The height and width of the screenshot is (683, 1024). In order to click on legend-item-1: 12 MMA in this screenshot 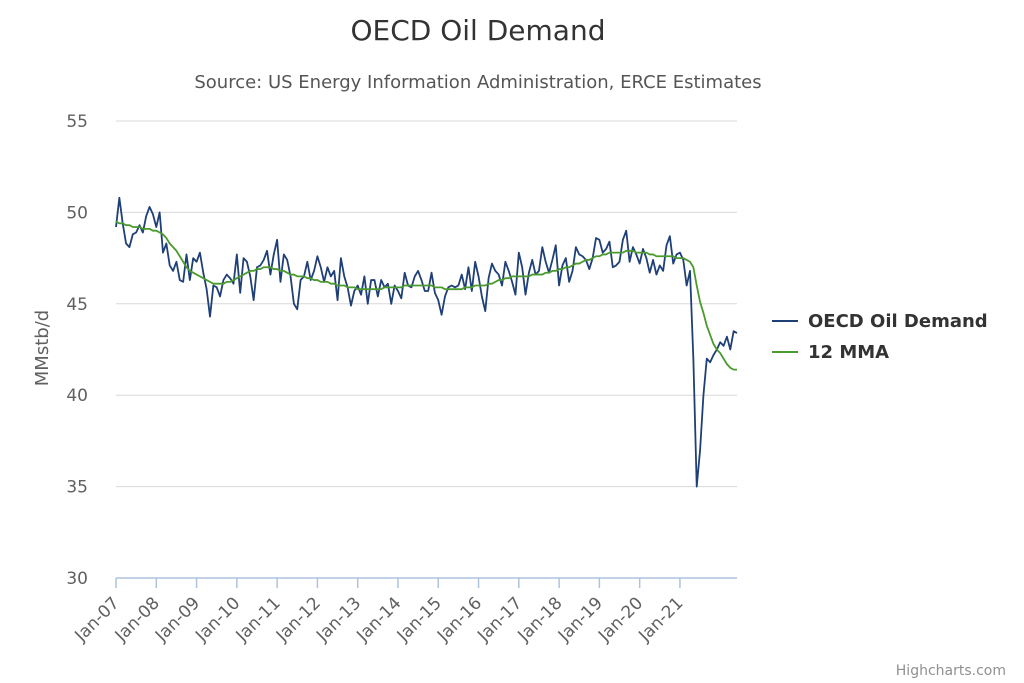, I will do `click(830, 352)`.